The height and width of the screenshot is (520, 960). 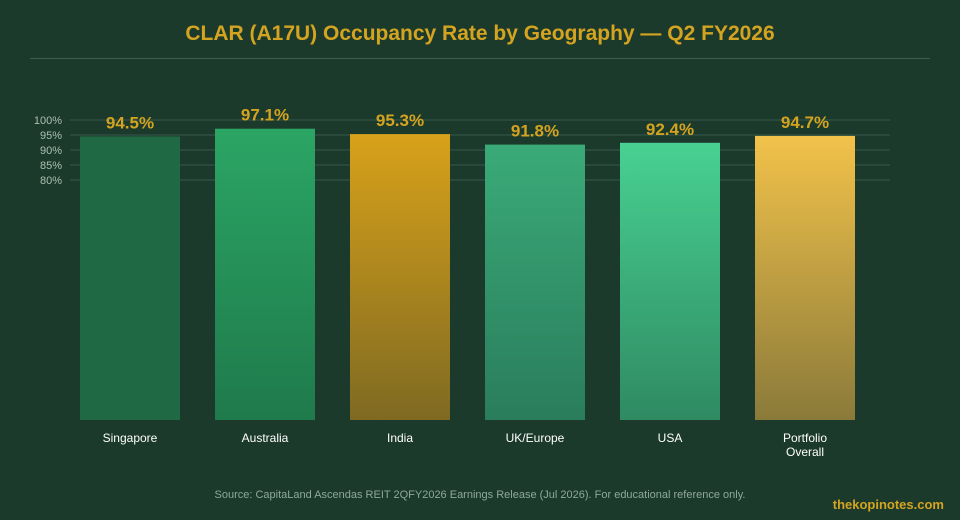 I want to click on y-tick-label: 90%, so click(x=51, y=151).